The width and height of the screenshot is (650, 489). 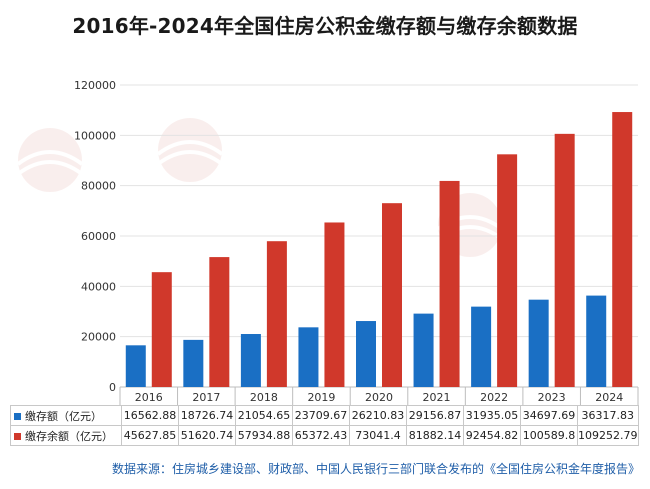 What do you see at coordinates (98, 186) in the screenshot?
I see `y-tick-label: 80000` at bounding box center [98, 186].